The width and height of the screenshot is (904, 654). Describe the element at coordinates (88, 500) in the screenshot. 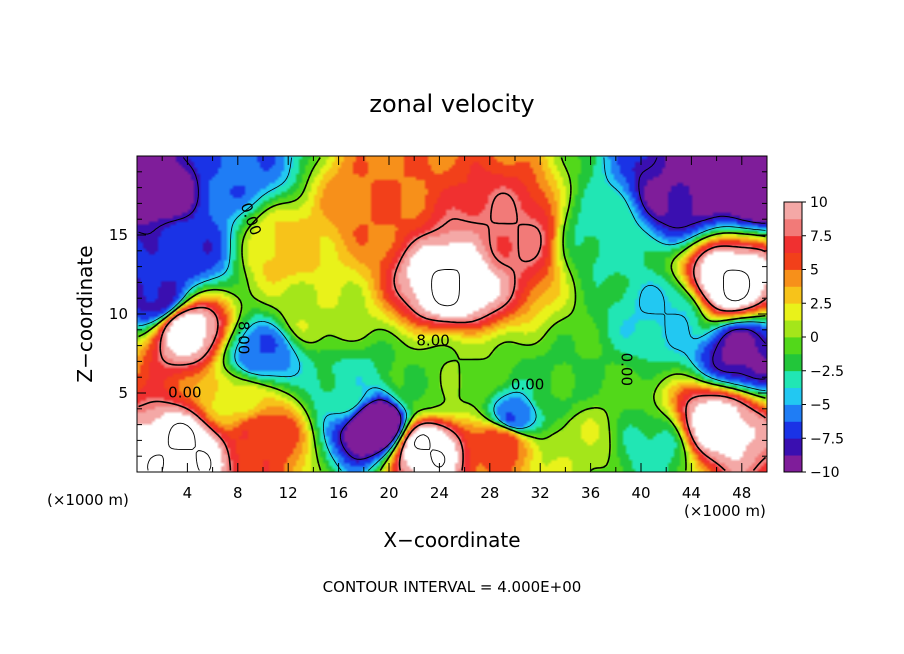

I see `x-unit-left: (×1000 m)` at that location.